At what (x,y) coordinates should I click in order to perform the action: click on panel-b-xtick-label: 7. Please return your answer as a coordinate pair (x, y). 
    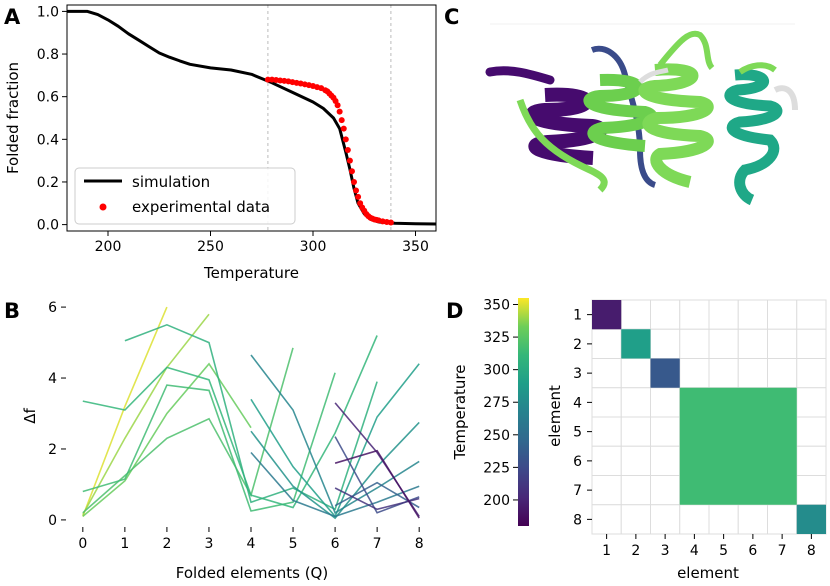
    Looking at the image, I should click on (377, 544).